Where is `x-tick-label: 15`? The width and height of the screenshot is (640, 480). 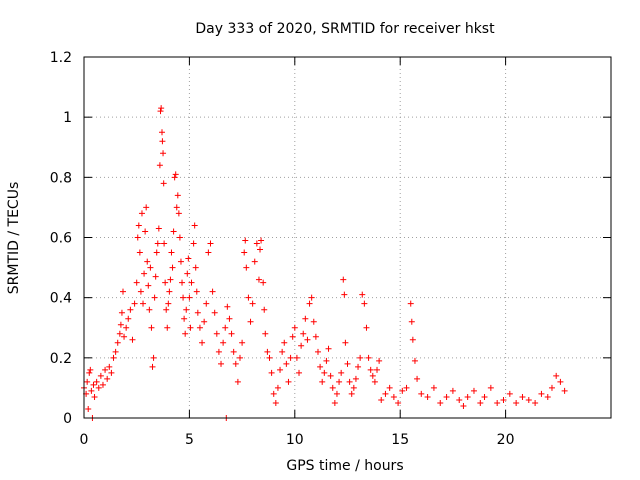 x-tick-label: 15 is located at coordinates (400, 440).